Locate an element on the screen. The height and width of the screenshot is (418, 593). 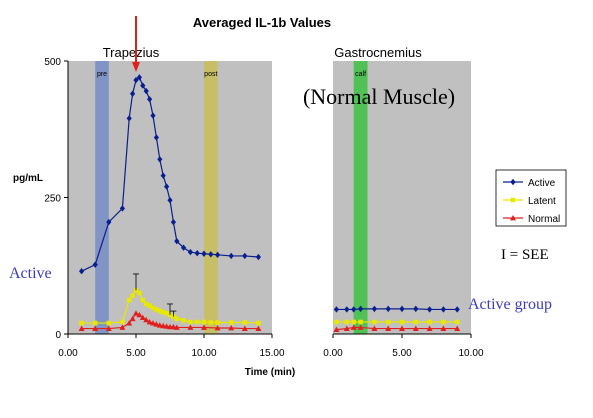
legend: Active Latent Normal is located at coordinates (531, 198).